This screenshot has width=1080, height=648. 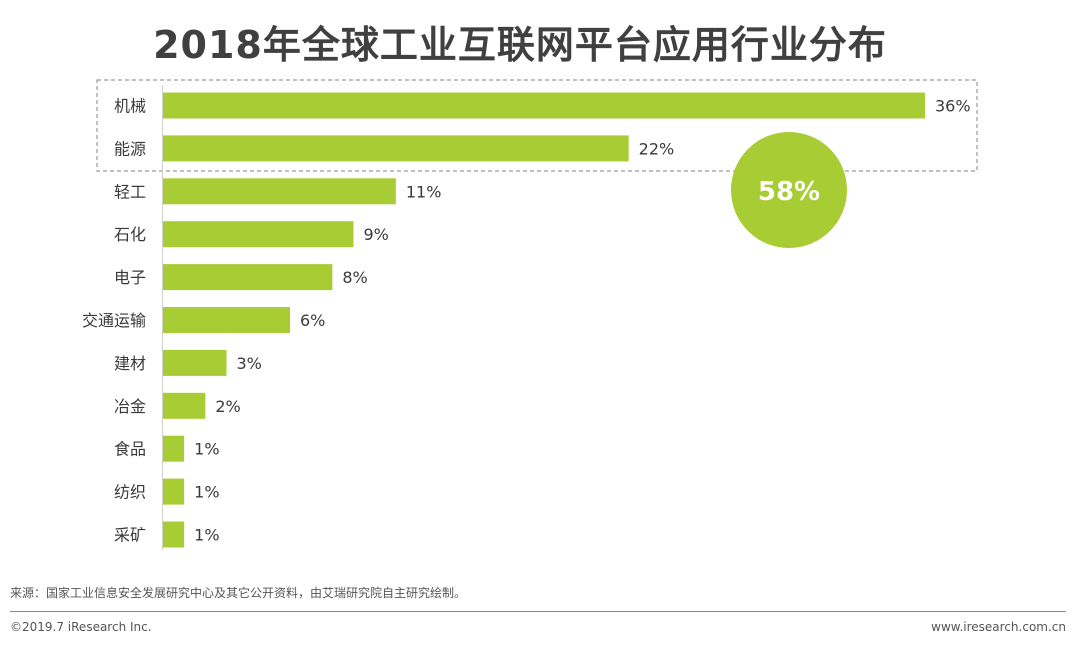 What do you see at coordinates (114, 320) in the screenshot?
I see `category-label: 交通运输` at bounding box center [114, 320].